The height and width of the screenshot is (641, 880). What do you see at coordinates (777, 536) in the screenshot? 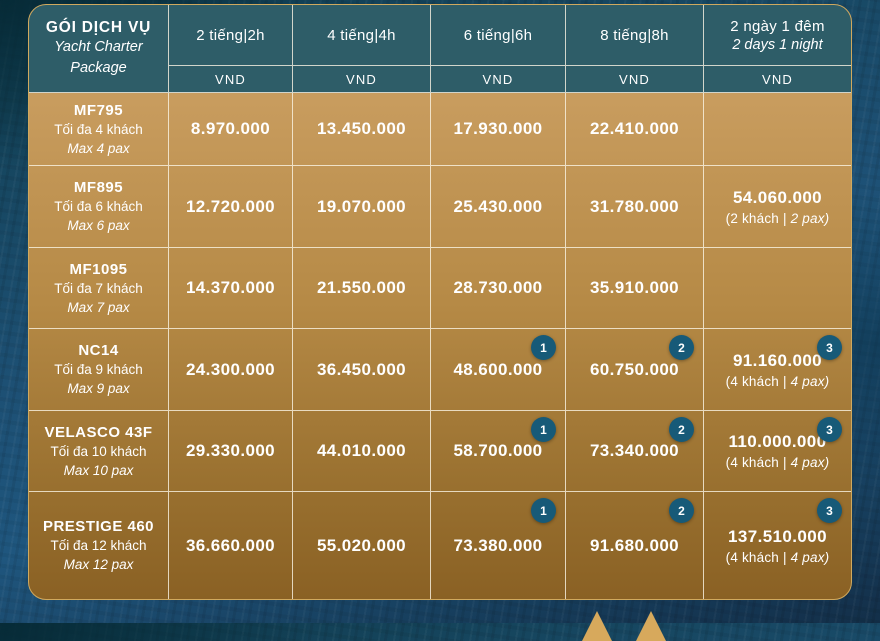
I see `price-value: 137.510.000` at bounding box center [777, 536].